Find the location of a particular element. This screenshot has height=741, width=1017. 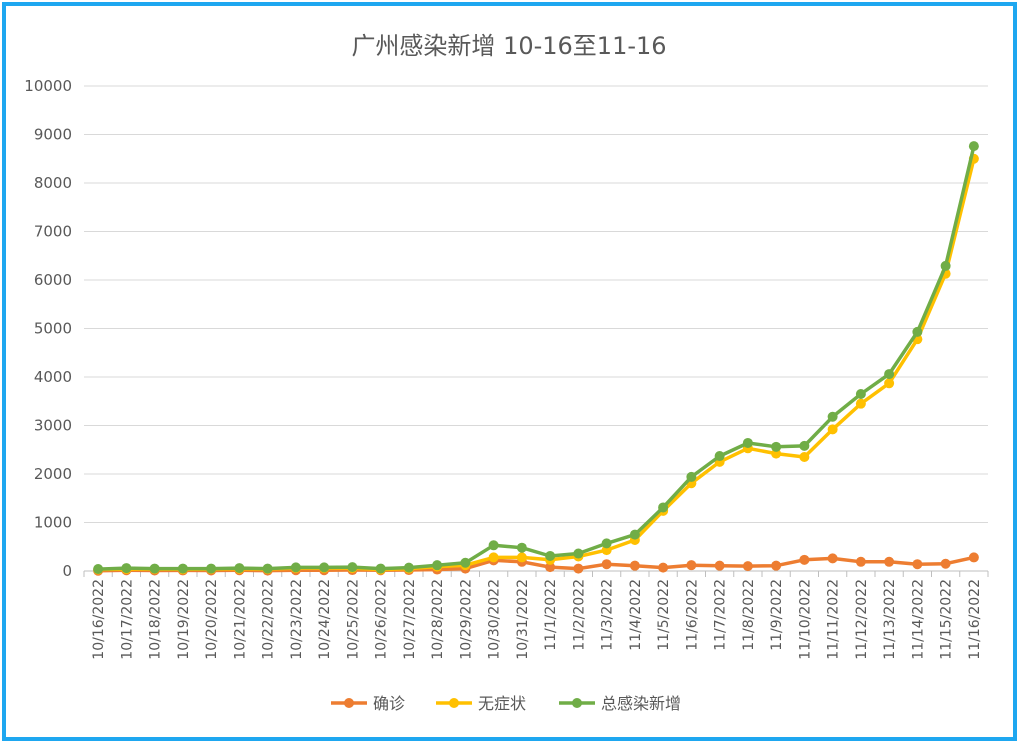

y-tick-label: 0 is located at coordinates (67, 571).